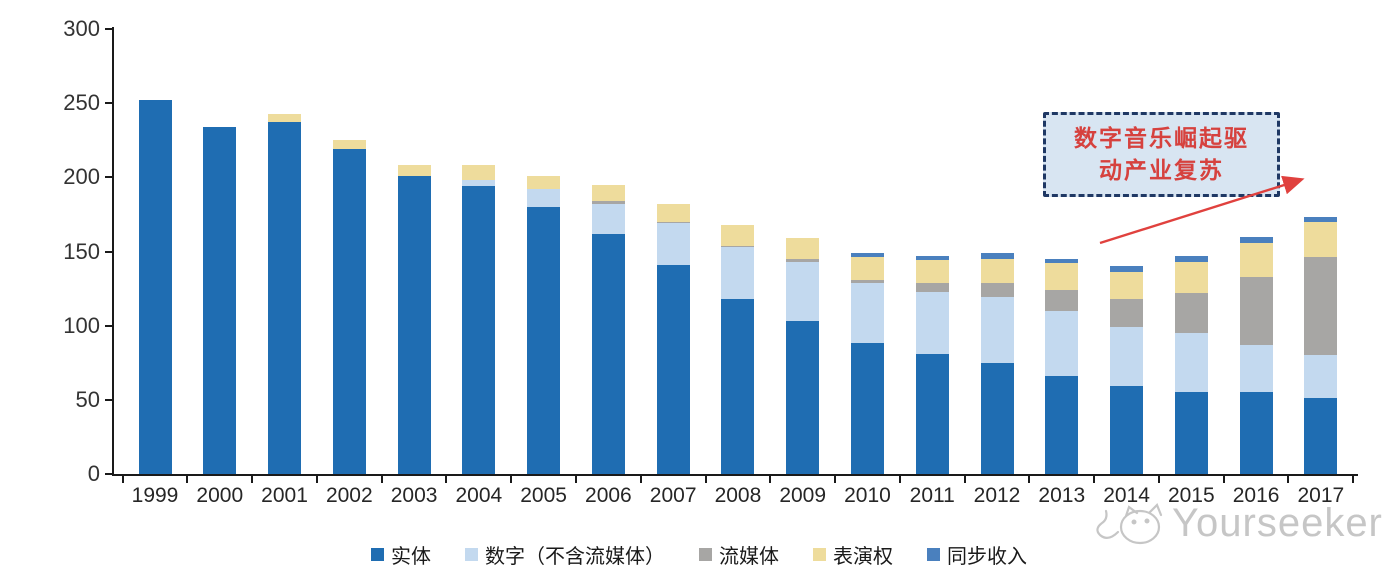 The height and width of the screenshot is (582, 1398). I want to click on x-axis-label-1999: 1999, so click(155, 495).